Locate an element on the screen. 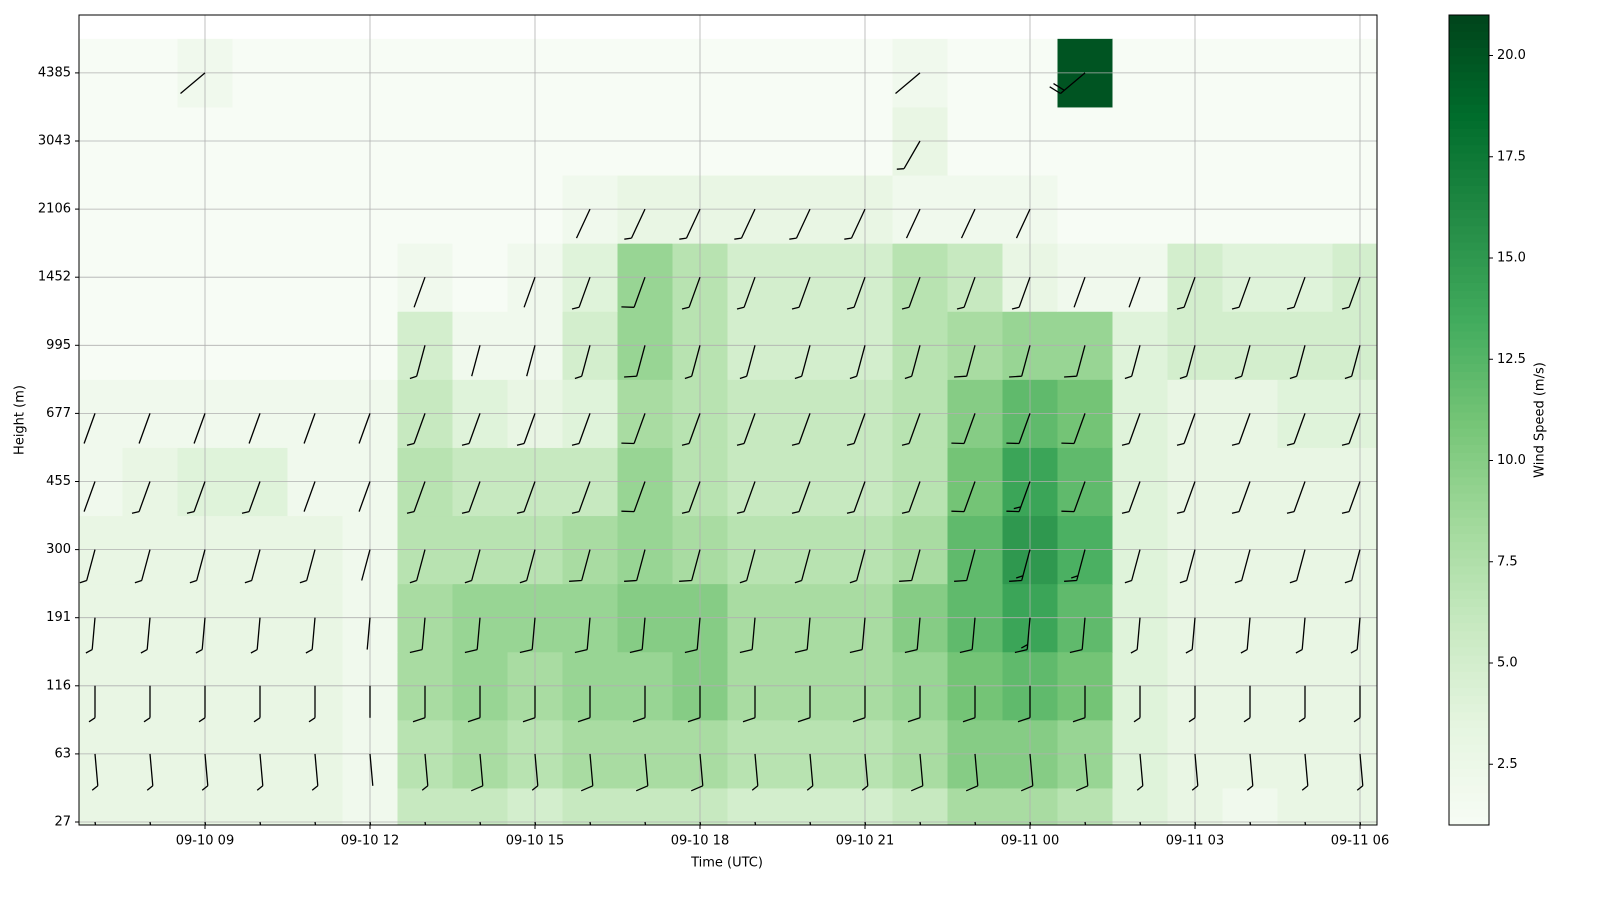  y-axis-label: Height (m) is located at coordinates (20, 420).